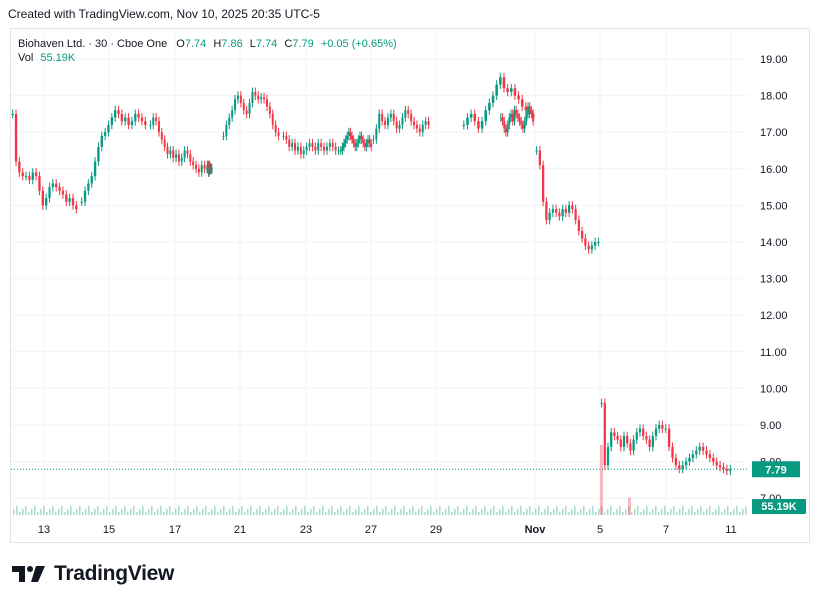 This screenshot has height=603, width=821. I want to click on y-tick-label: 11.00, so click(773, 353).